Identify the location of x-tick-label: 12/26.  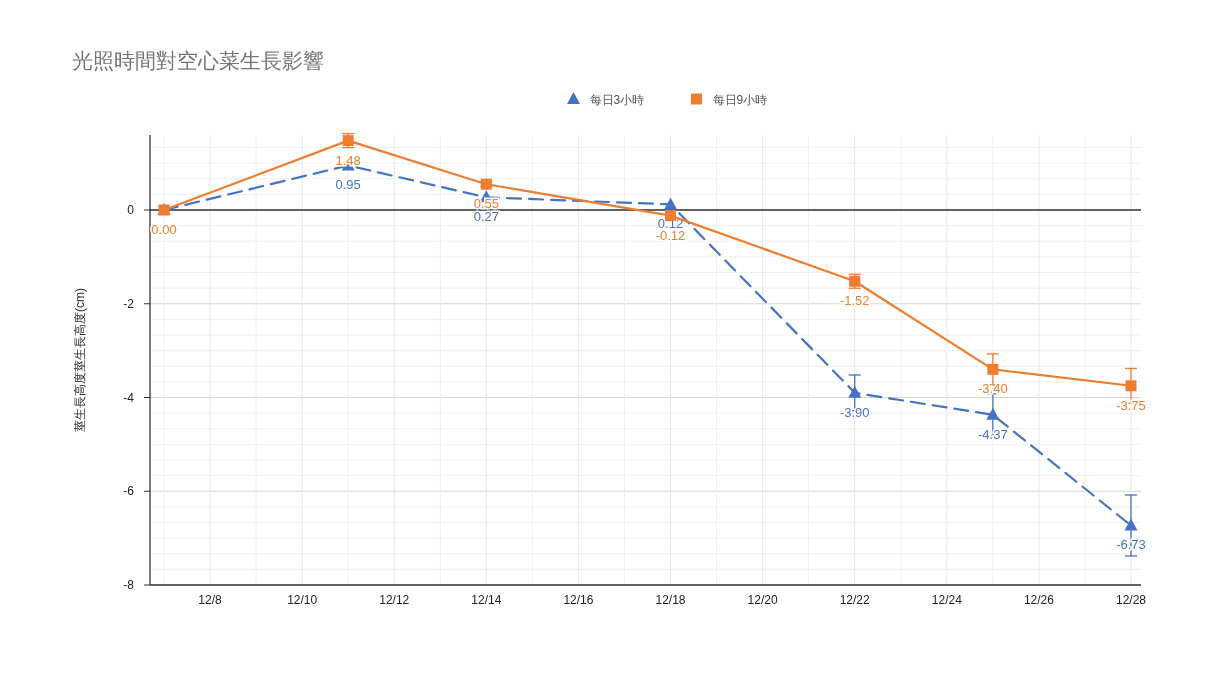
(1039, 600).